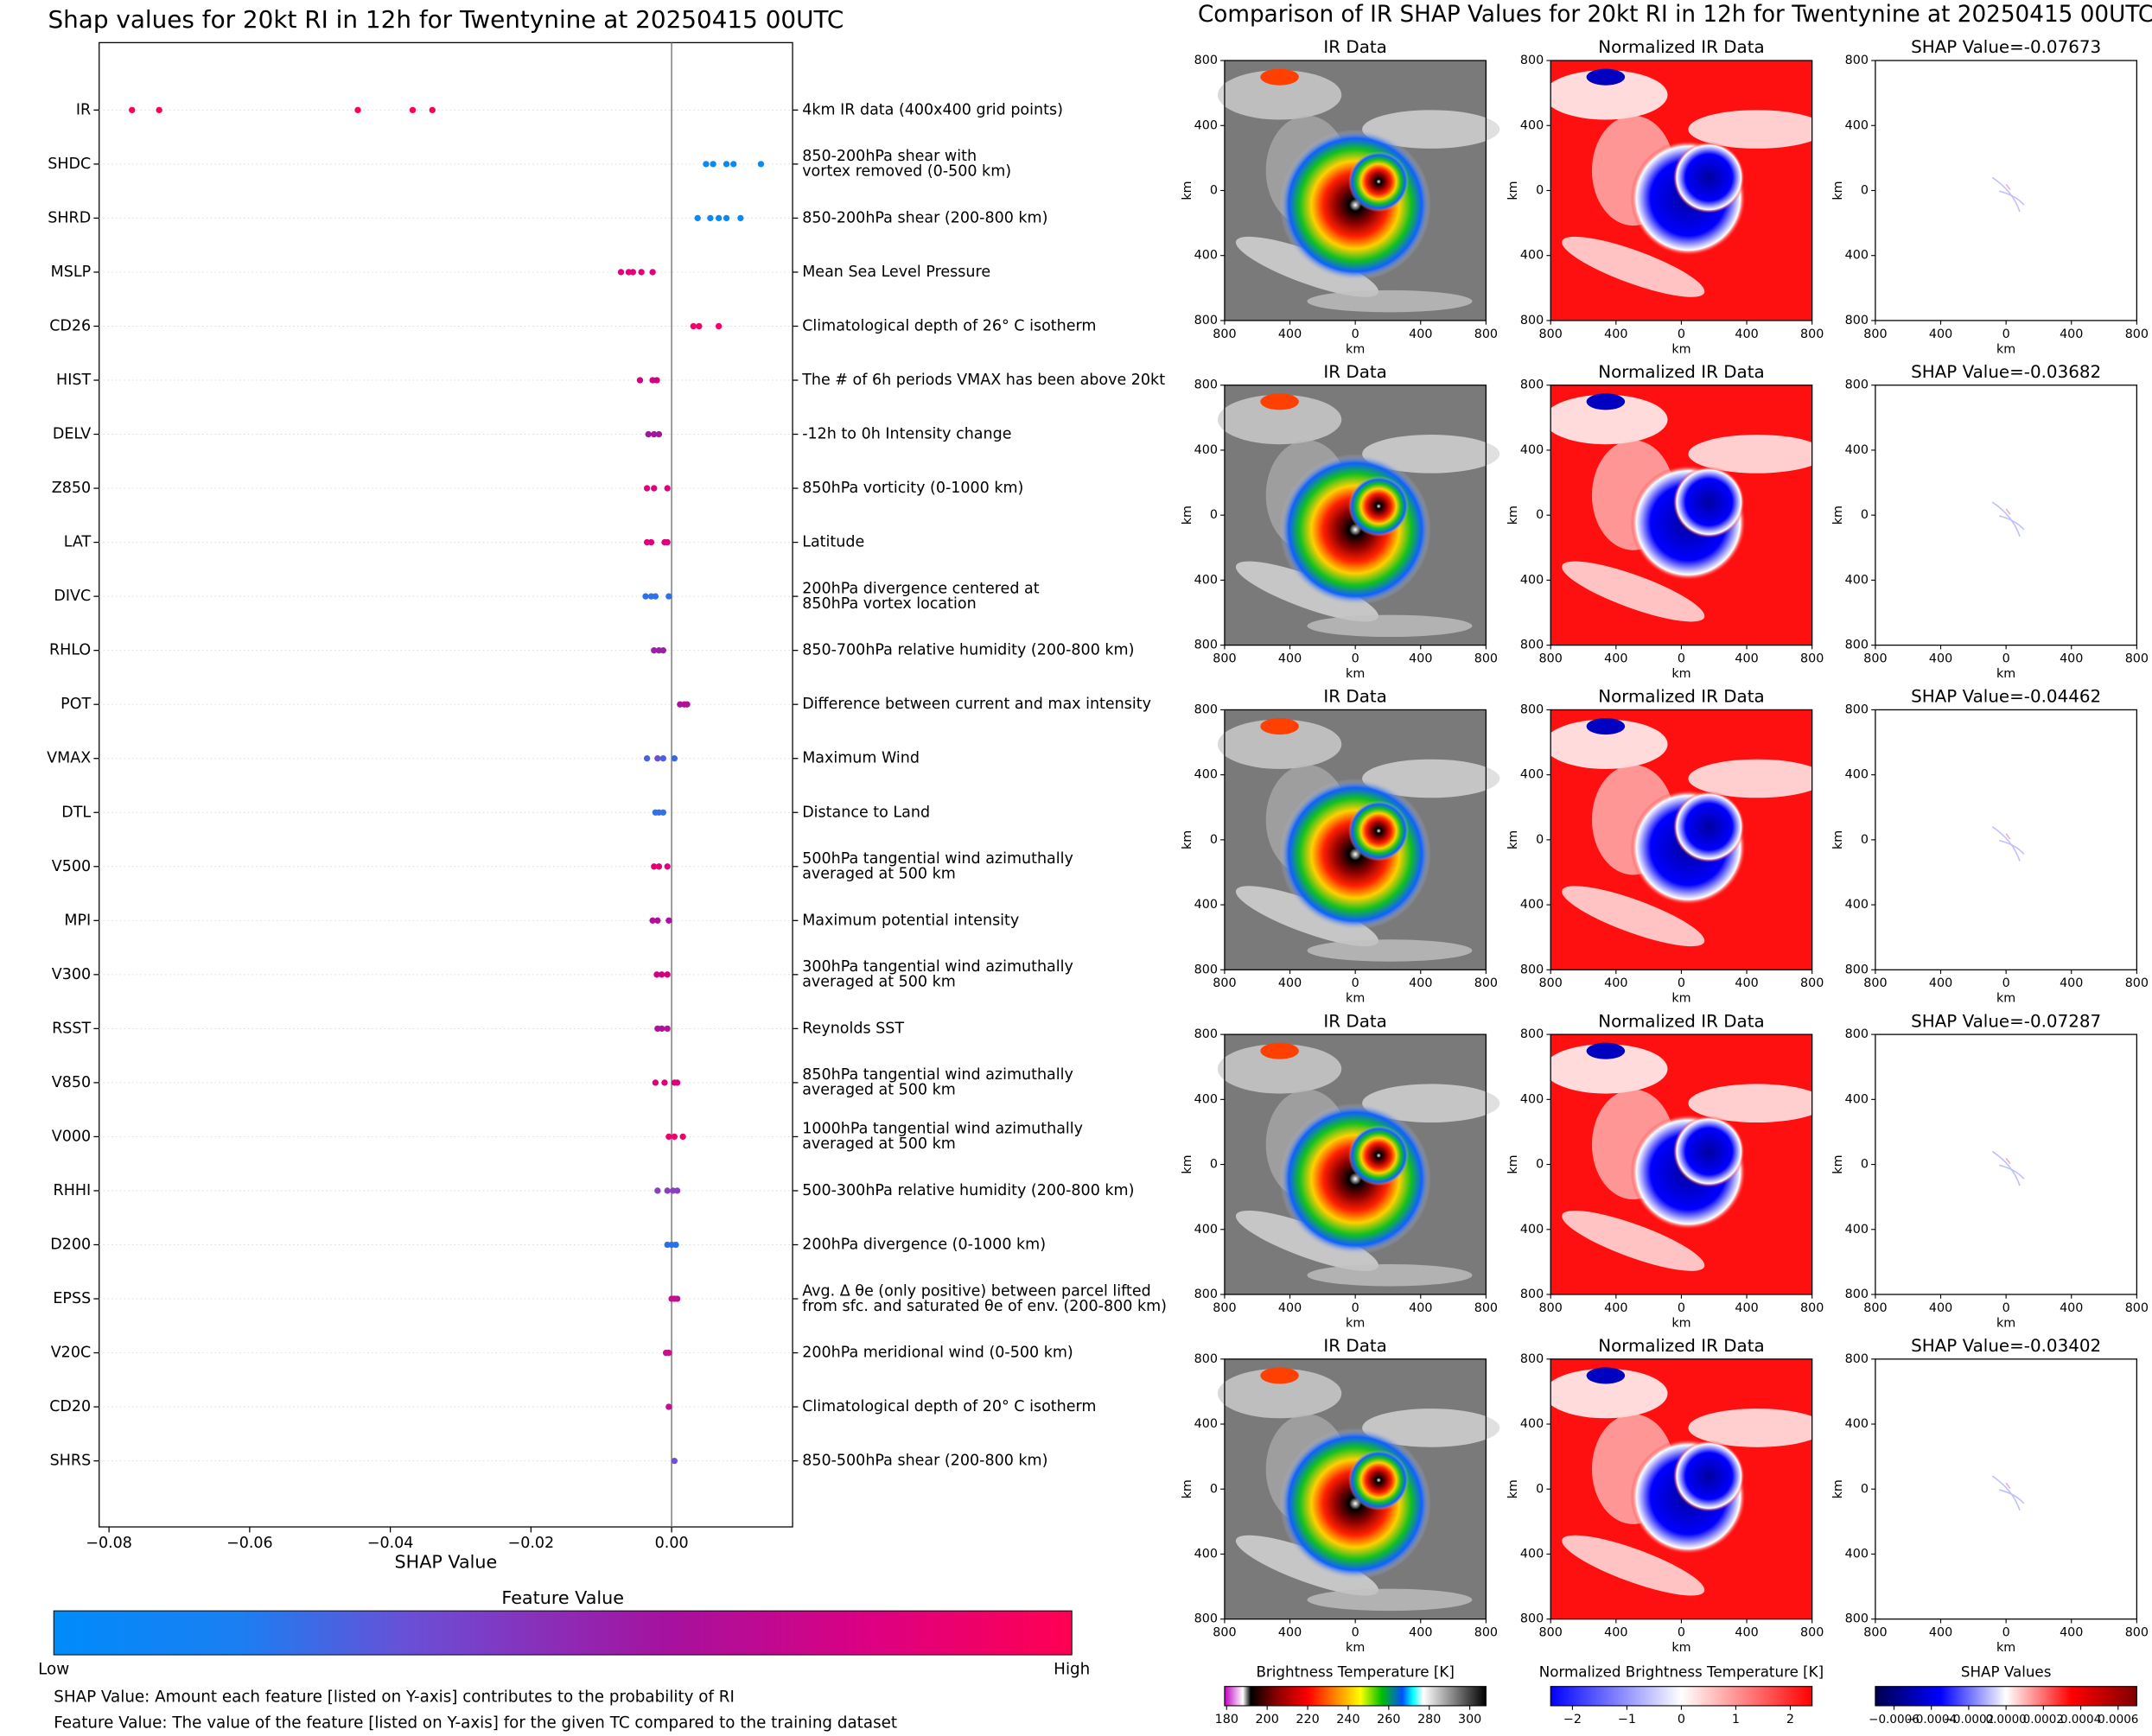  Describe the element at coordinates (53, 1670) in the screenshot. I see `colorbar-low: Low` at that location.